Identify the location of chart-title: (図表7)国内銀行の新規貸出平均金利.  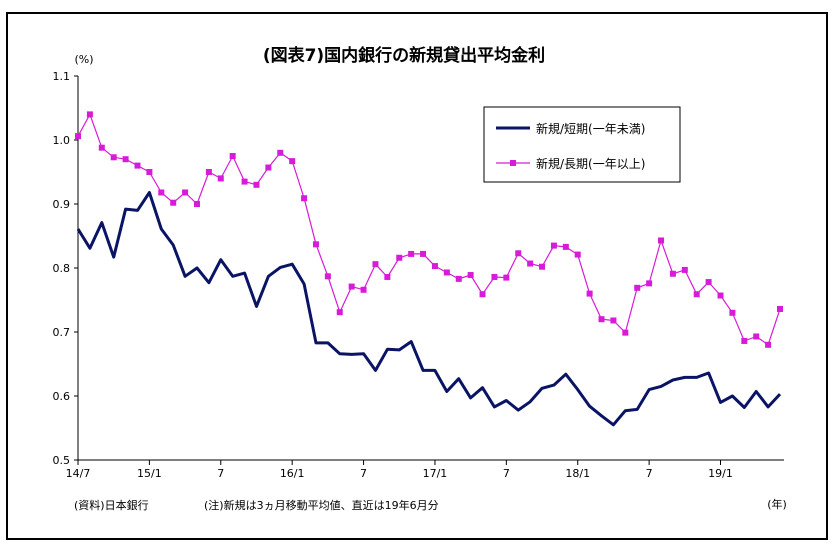
(404, 55).